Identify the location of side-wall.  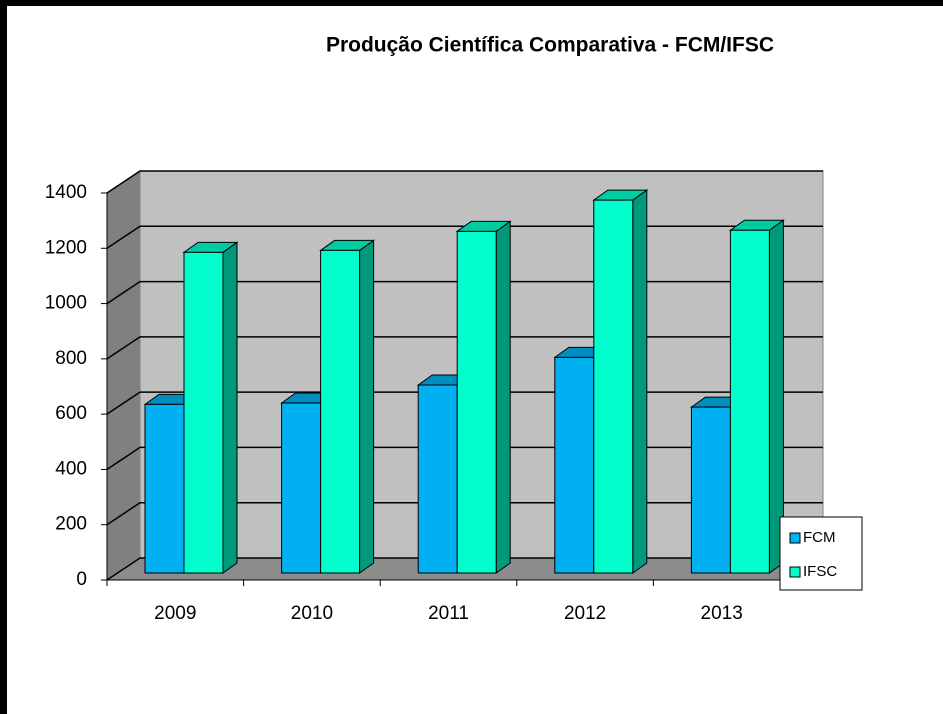
(123, 375).